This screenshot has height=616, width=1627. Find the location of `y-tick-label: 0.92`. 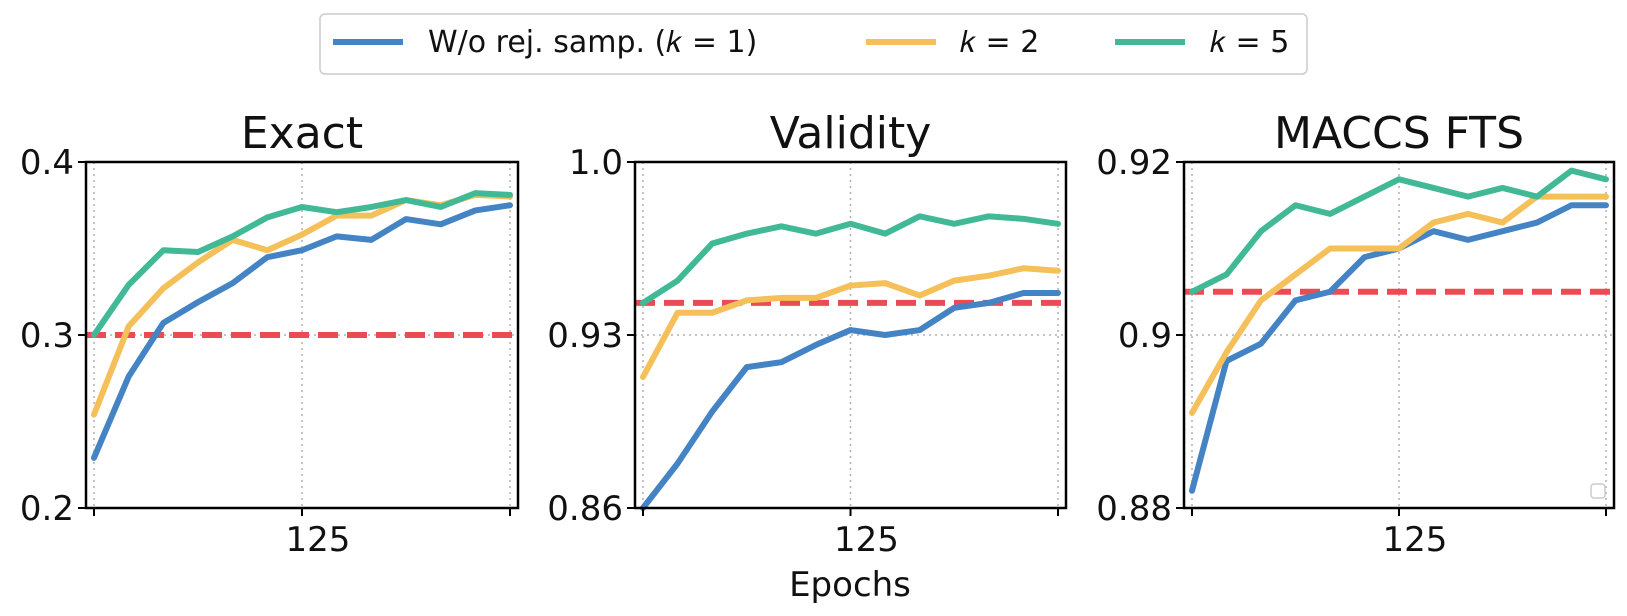

y-tick-label: 0.92 is located at coordinates (1134, 163).